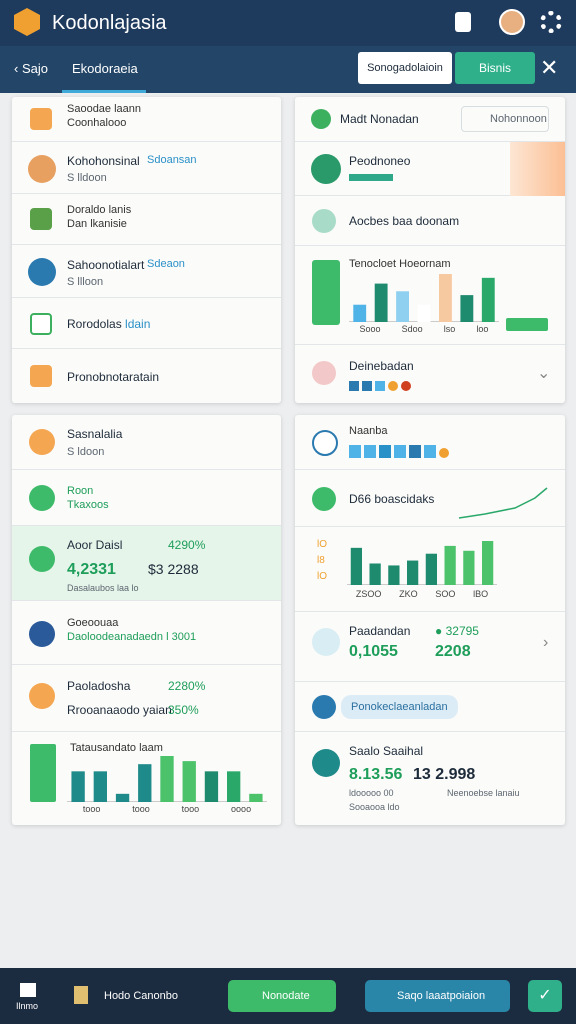 This screenshot has height=1024, width=576. Describe the element at coordinates (99, 686) in the screenshot. I see `row-title: Paoladosha` at that location.